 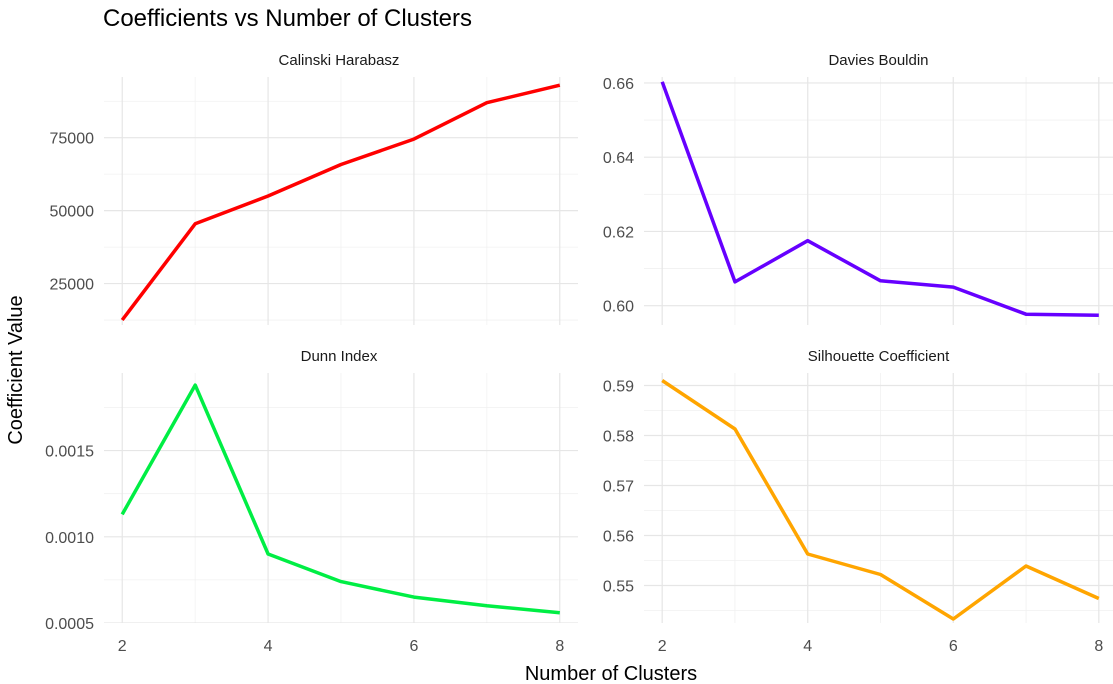 What do you see at coordinates (618, 232) in the screenshot?
I see `y-tick-label: 0.62` at bounding box center [618, 232].